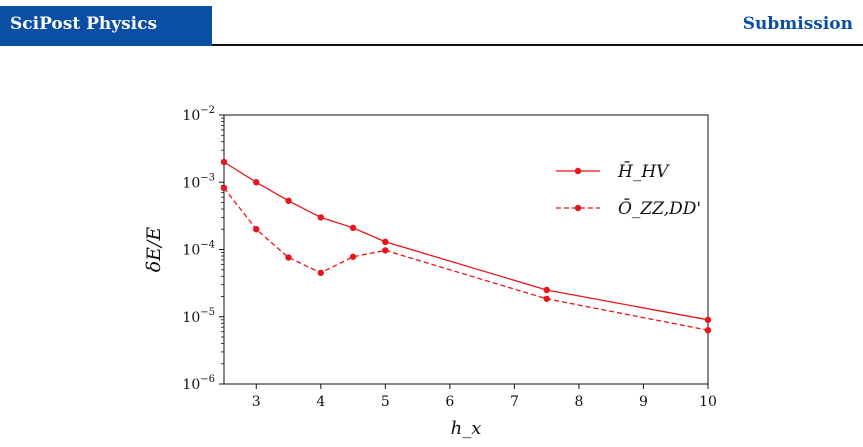  I want to click on y-tick-label: 10⁻⁶, so click(198, 383).